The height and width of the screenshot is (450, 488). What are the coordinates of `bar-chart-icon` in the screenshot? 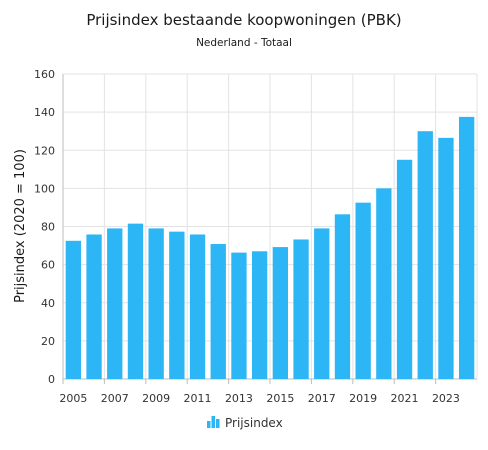 It's located at (213, 422).